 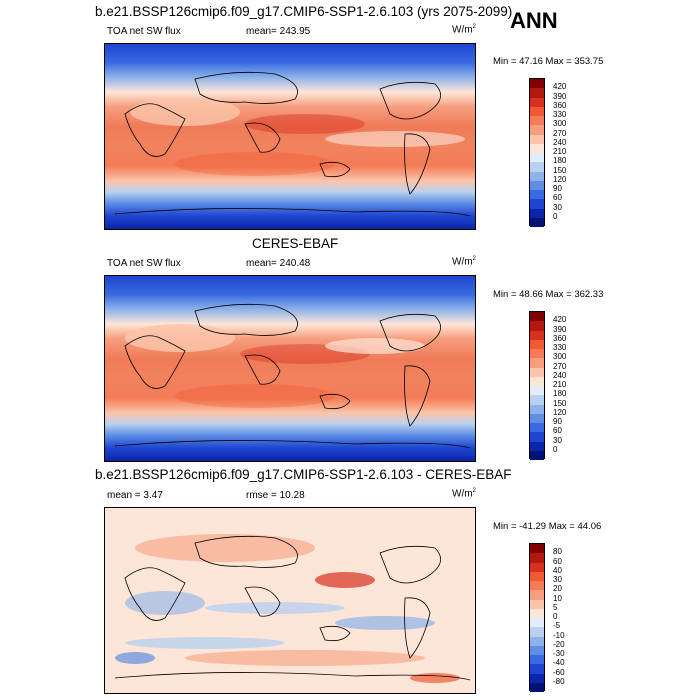 I want to click on panel3-mean: mean = 3.47, so click(x=135, y=495).